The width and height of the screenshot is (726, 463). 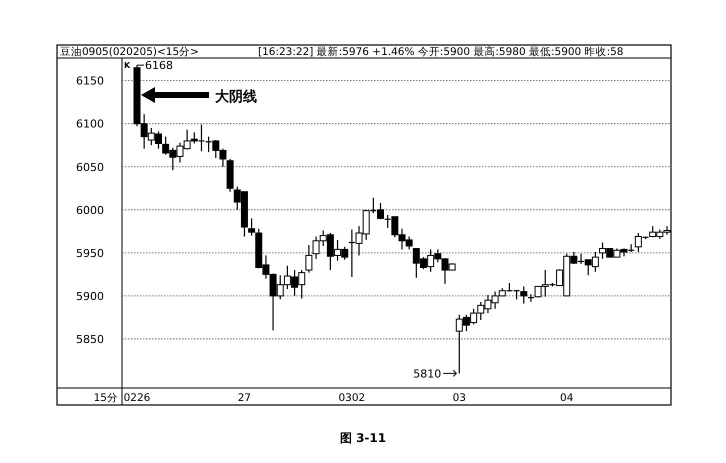 What do you see at coordinates (441, 51) in the screenshot?
I see `chart-subtitle: [16:23:22] 最新:5976 +1.46% 今开:5900 最高:5980 最低:5900 昨收:58` at bounding box center [441, 51].